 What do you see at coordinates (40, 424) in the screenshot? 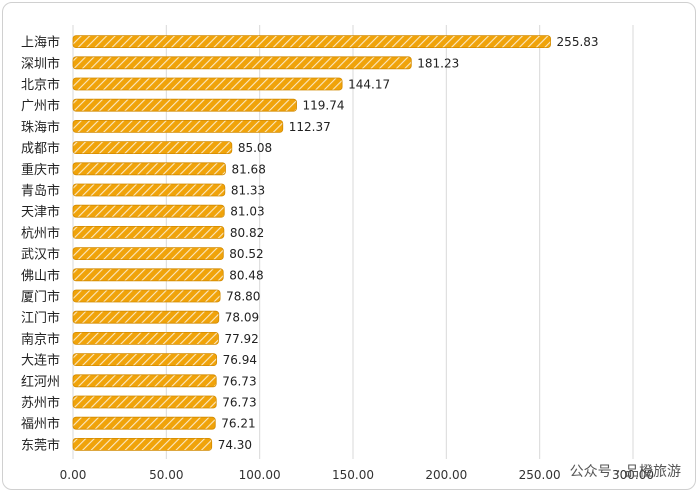
I see `category-label: 福州市` at bounding box center [40, 424].